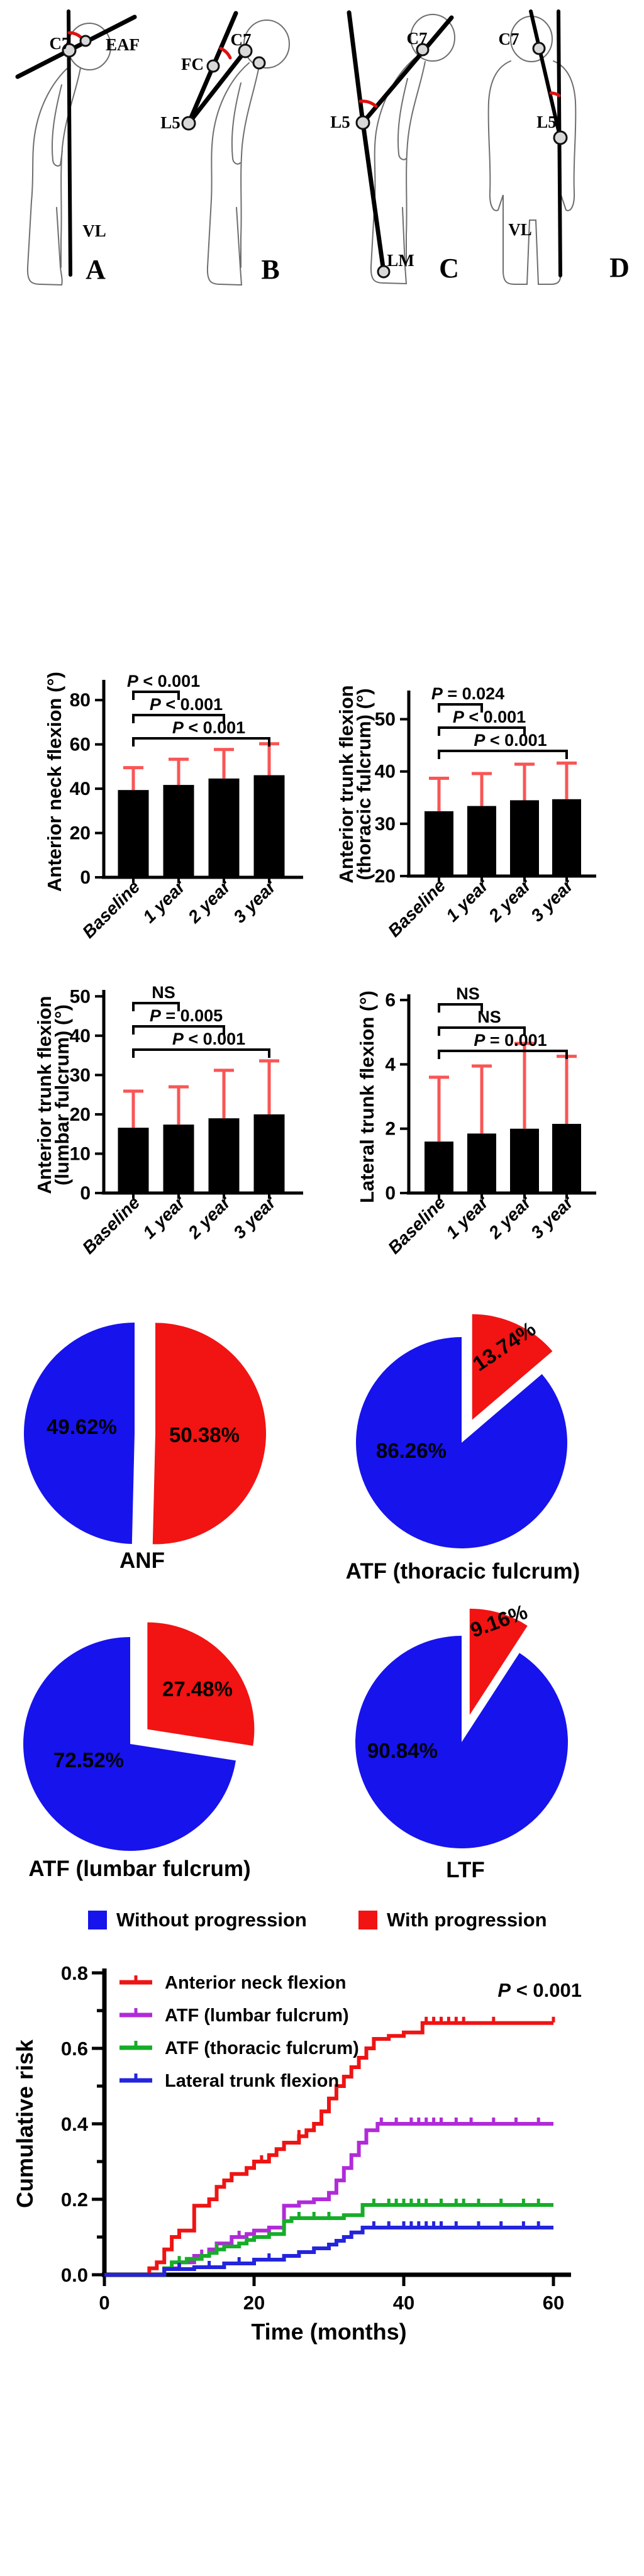 This screenshot has width=644, height=2576. What do you see at coordinates (539, 1990) in the screenshot?
I see `p-value-annotation: P < 0.001` at bounding box center [539, 1990].